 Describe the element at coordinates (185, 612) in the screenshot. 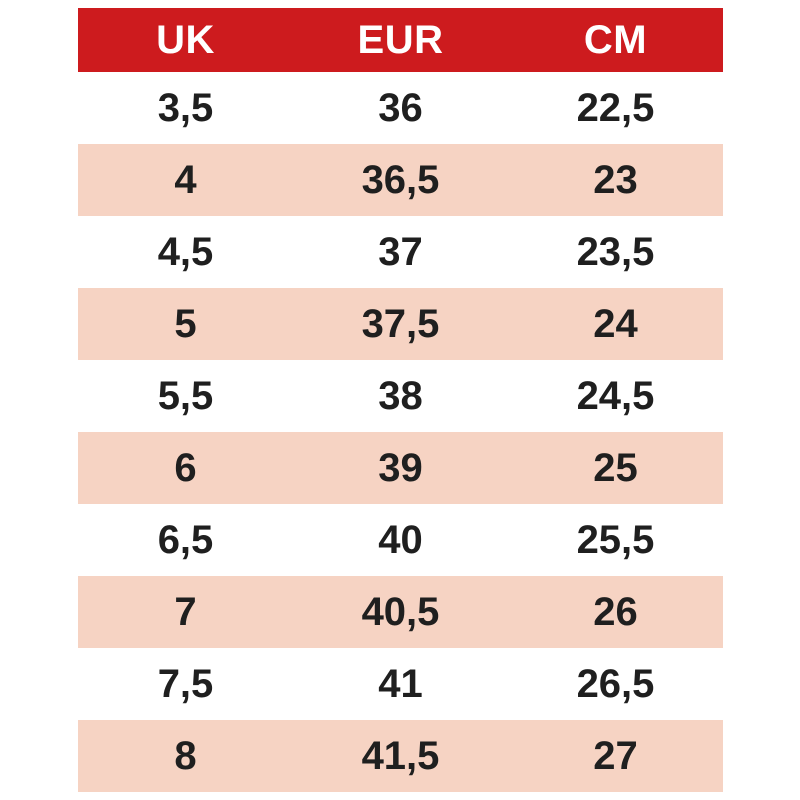

I see `cell-uk: 7` at that location.